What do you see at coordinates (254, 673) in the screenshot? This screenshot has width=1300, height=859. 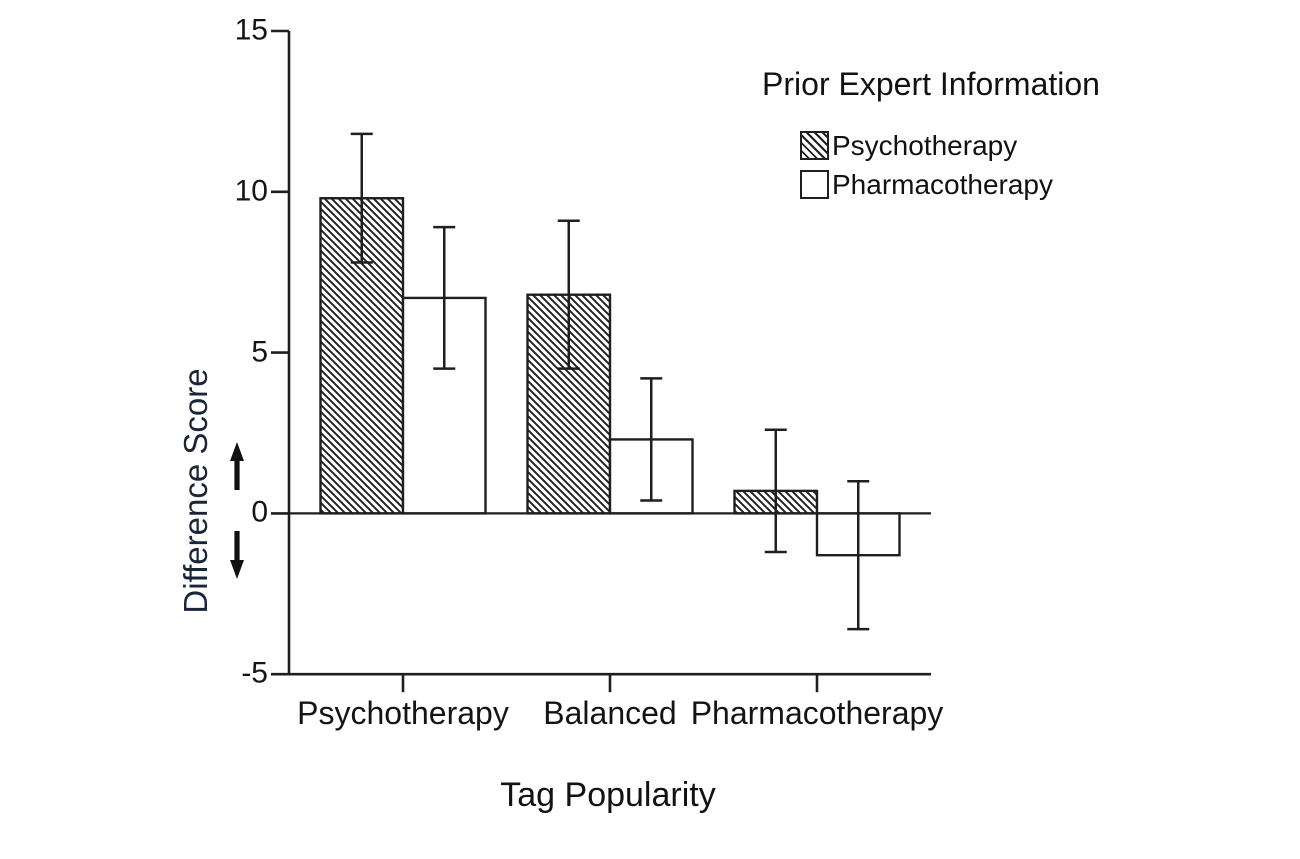 I see `y-tick-label: -5` at bounding box center [254, 673].